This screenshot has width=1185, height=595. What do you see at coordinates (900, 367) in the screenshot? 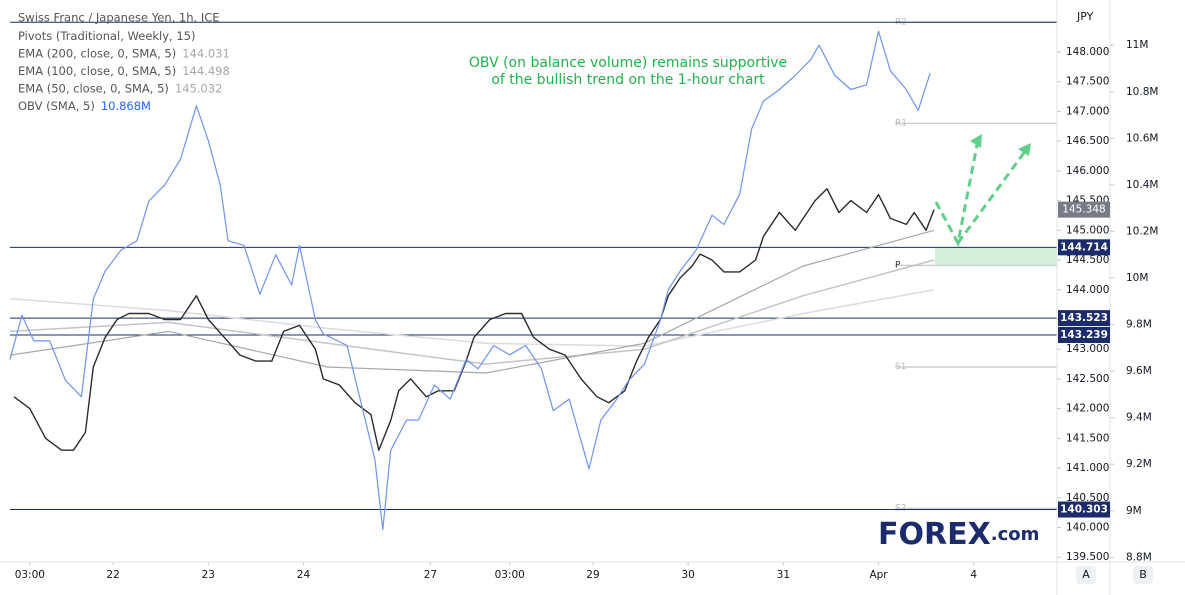
I see `pivot-label: S1` at bounding box center [900, 367].